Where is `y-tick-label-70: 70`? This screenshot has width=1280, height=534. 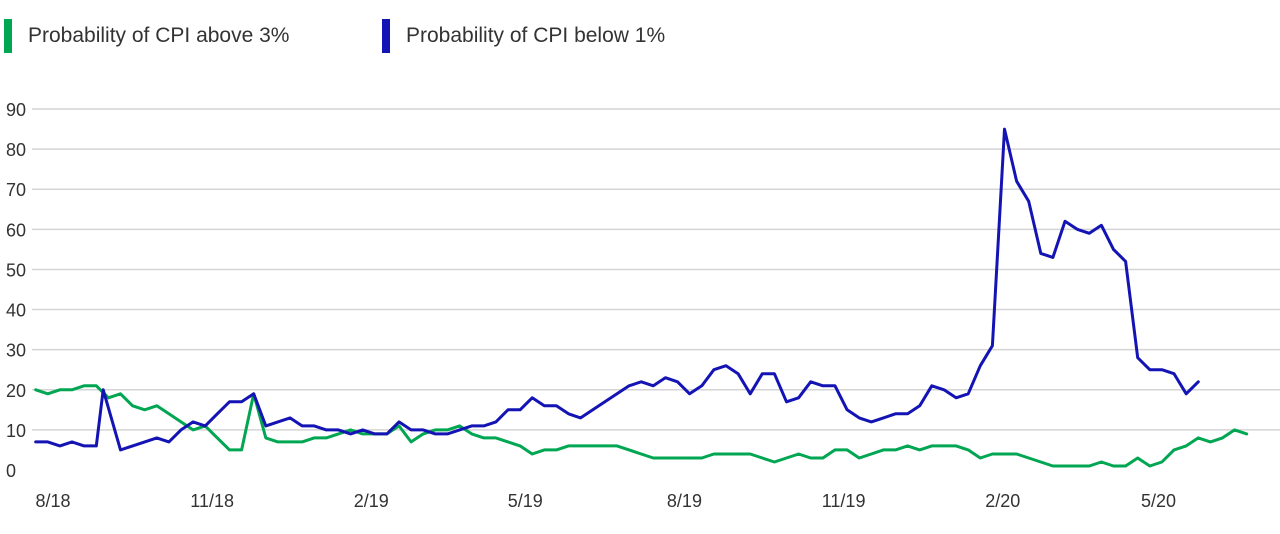 y-tick-label-70: 70 is located at coordinates (16, 190).